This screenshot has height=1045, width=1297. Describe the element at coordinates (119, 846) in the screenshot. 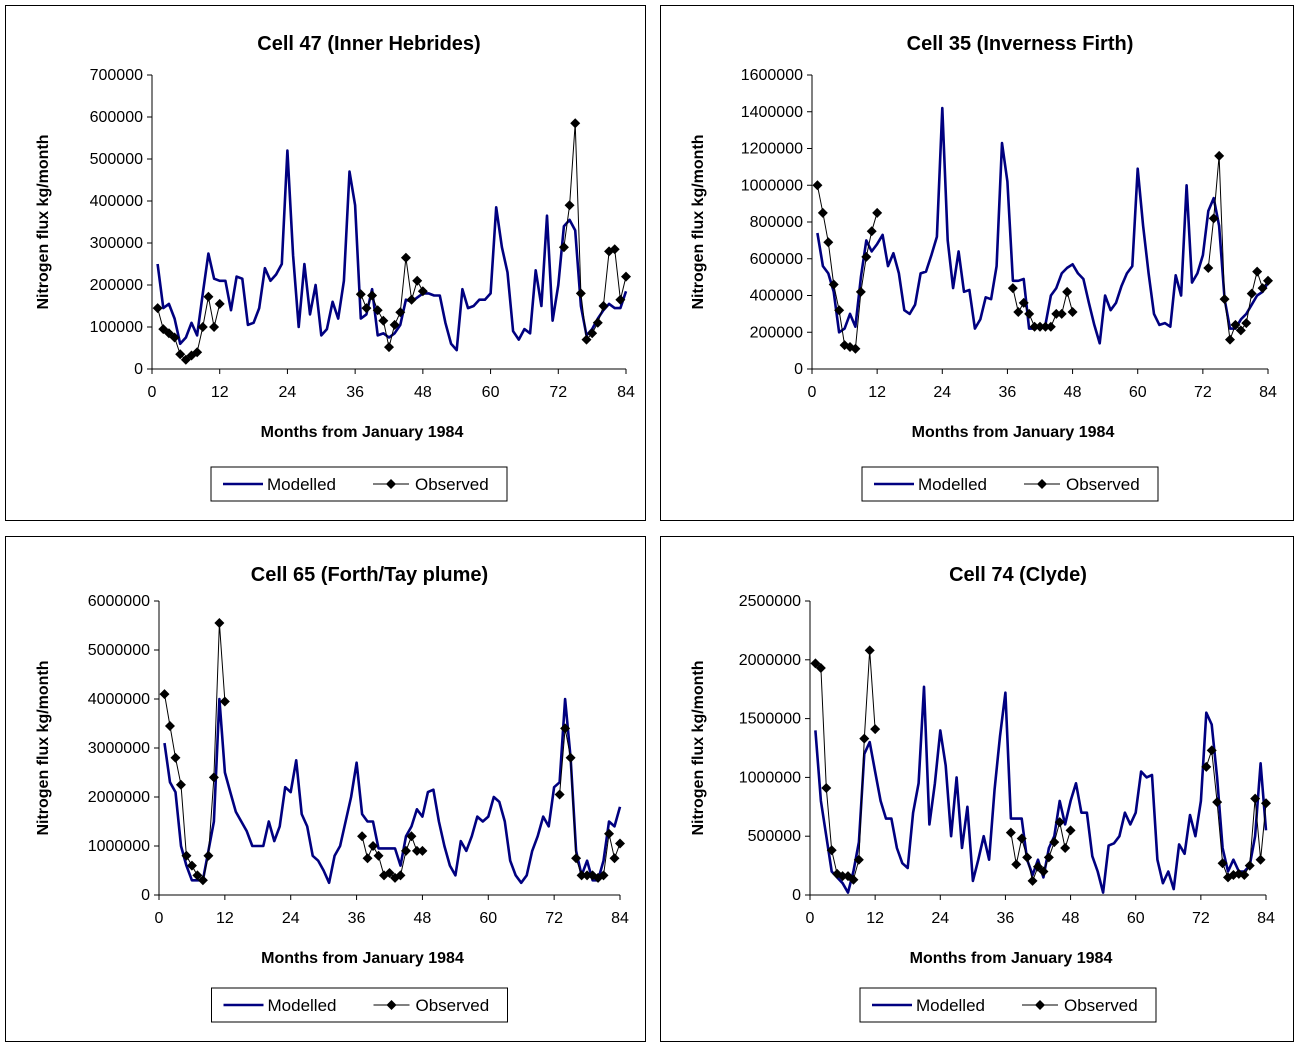

I see `y-tick-label: 1000000` at that location.